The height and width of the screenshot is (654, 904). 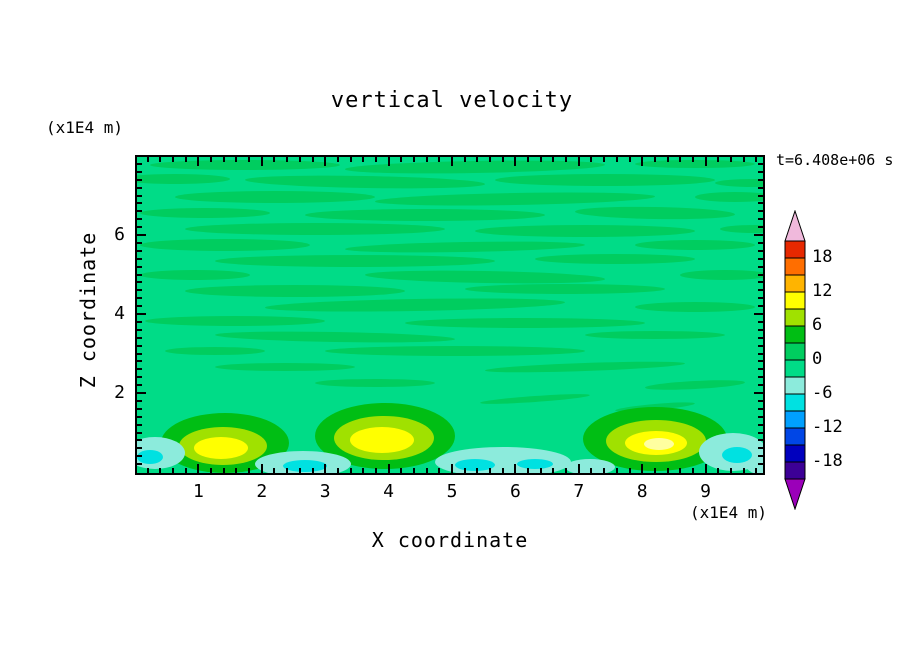 I want to click on plot-title: vertical velocity, so click(x=452, y=100).